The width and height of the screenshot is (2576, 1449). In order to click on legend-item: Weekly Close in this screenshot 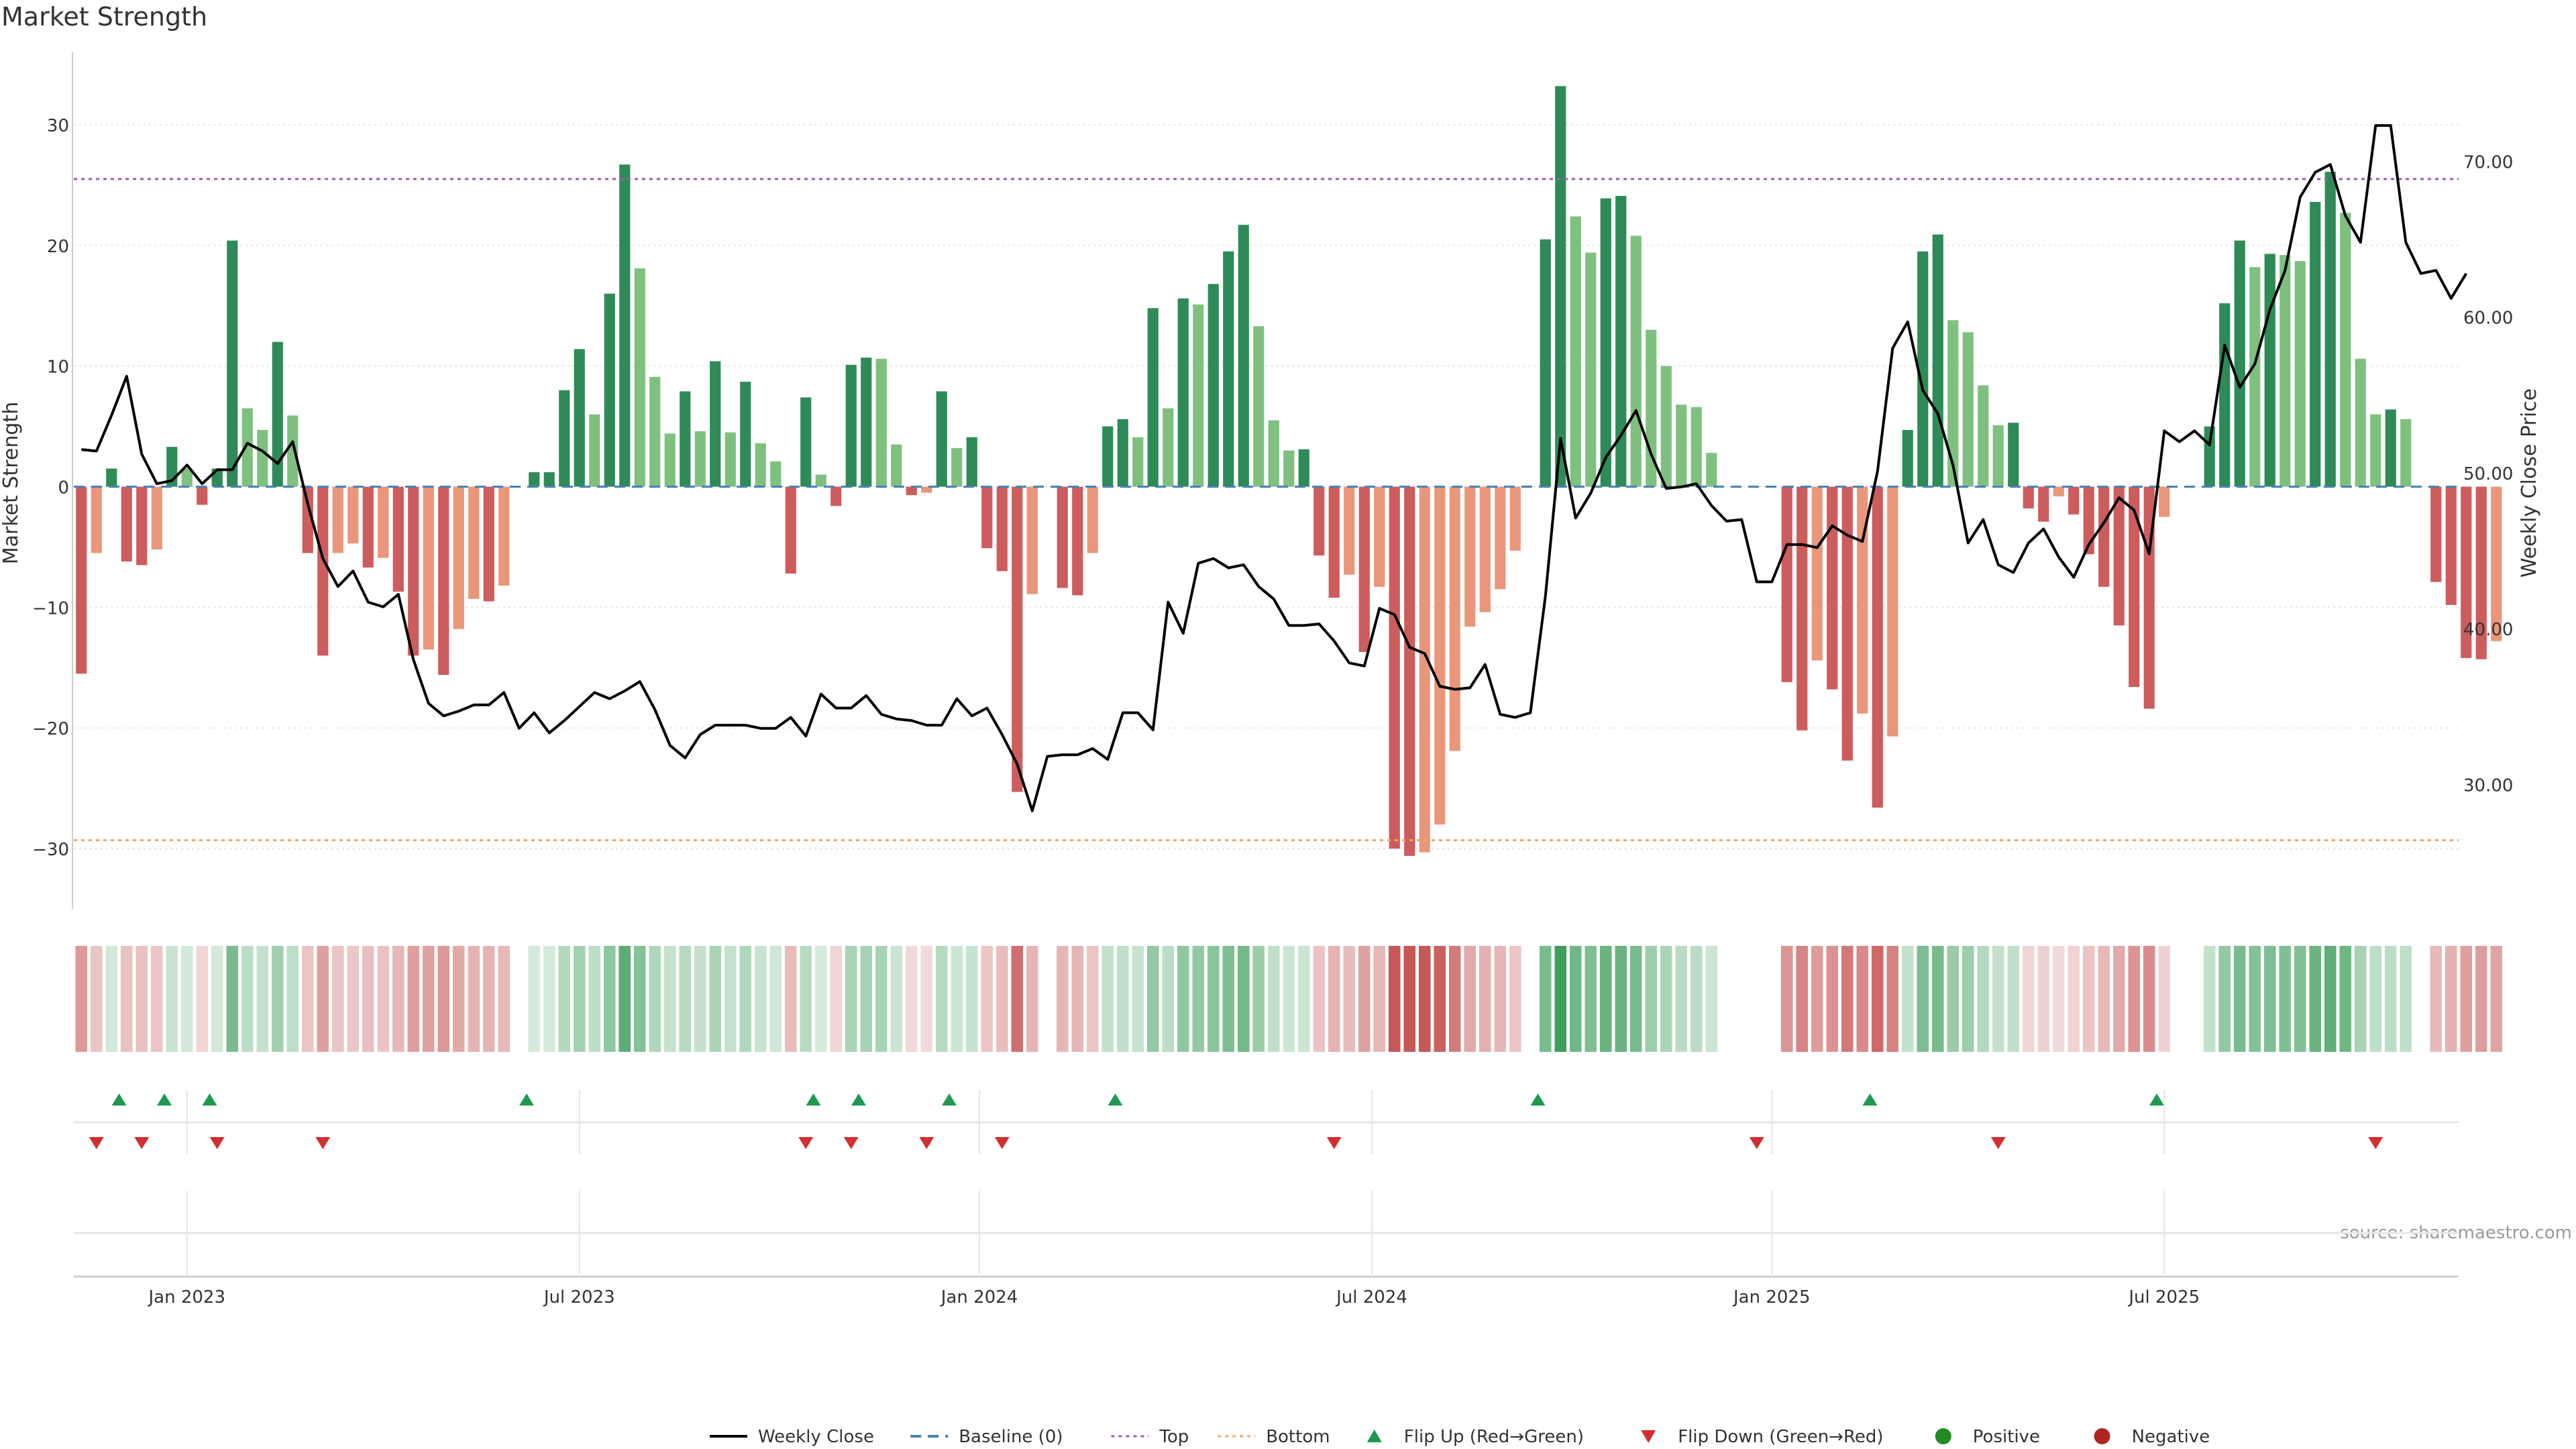, I will do `click(792, 1437)`.